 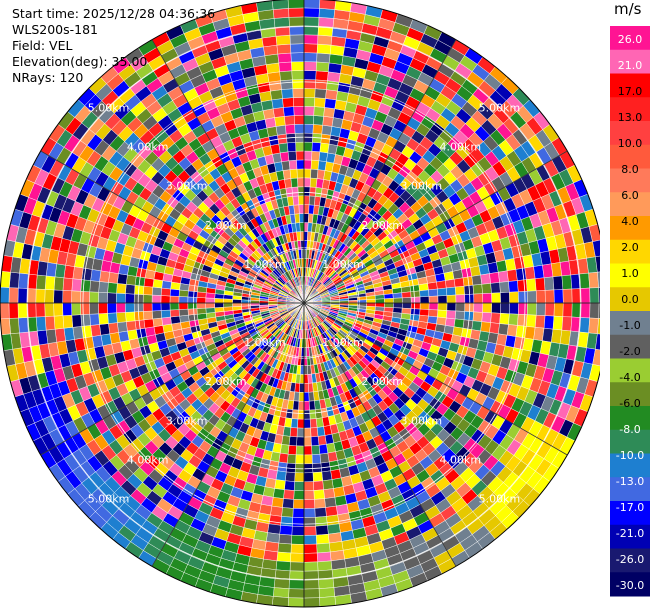 I want to click on colorbar-tick: 13.0, so click(x=630, y=117).